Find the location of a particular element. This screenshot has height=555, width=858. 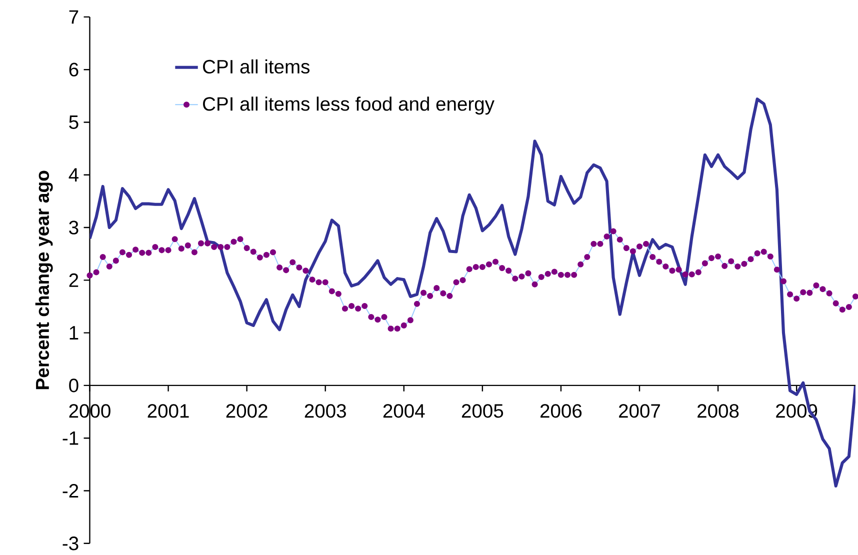

y-tick-label: 7 is located at coordinates (73, 17).